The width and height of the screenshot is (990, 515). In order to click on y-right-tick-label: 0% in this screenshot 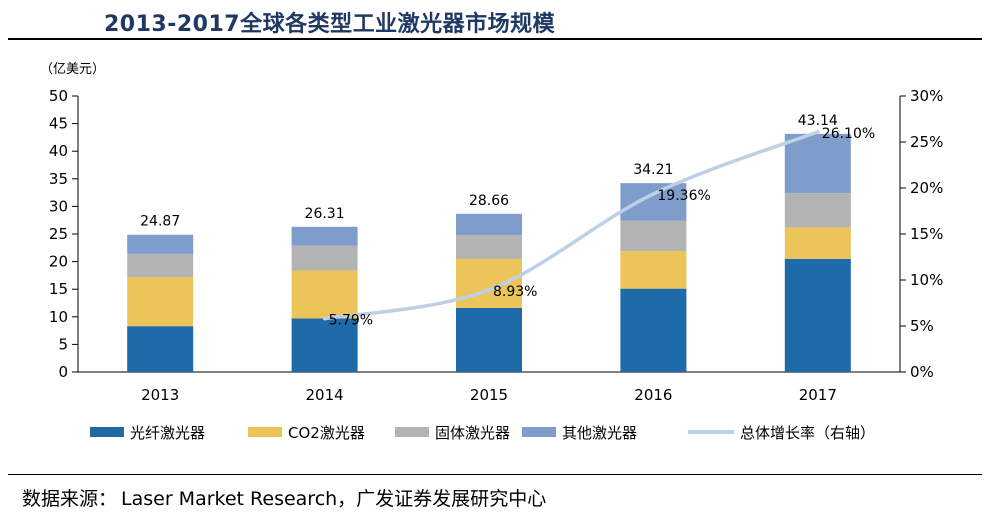, I will do `click(922, 372)`.